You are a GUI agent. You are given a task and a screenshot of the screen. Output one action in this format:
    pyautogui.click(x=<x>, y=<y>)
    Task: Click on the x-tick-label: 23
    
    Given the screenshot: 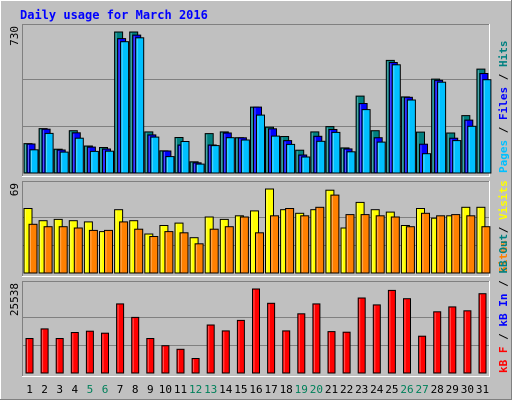 What is the action you would take?
    pyautogui.click(x=361, y=389)
    